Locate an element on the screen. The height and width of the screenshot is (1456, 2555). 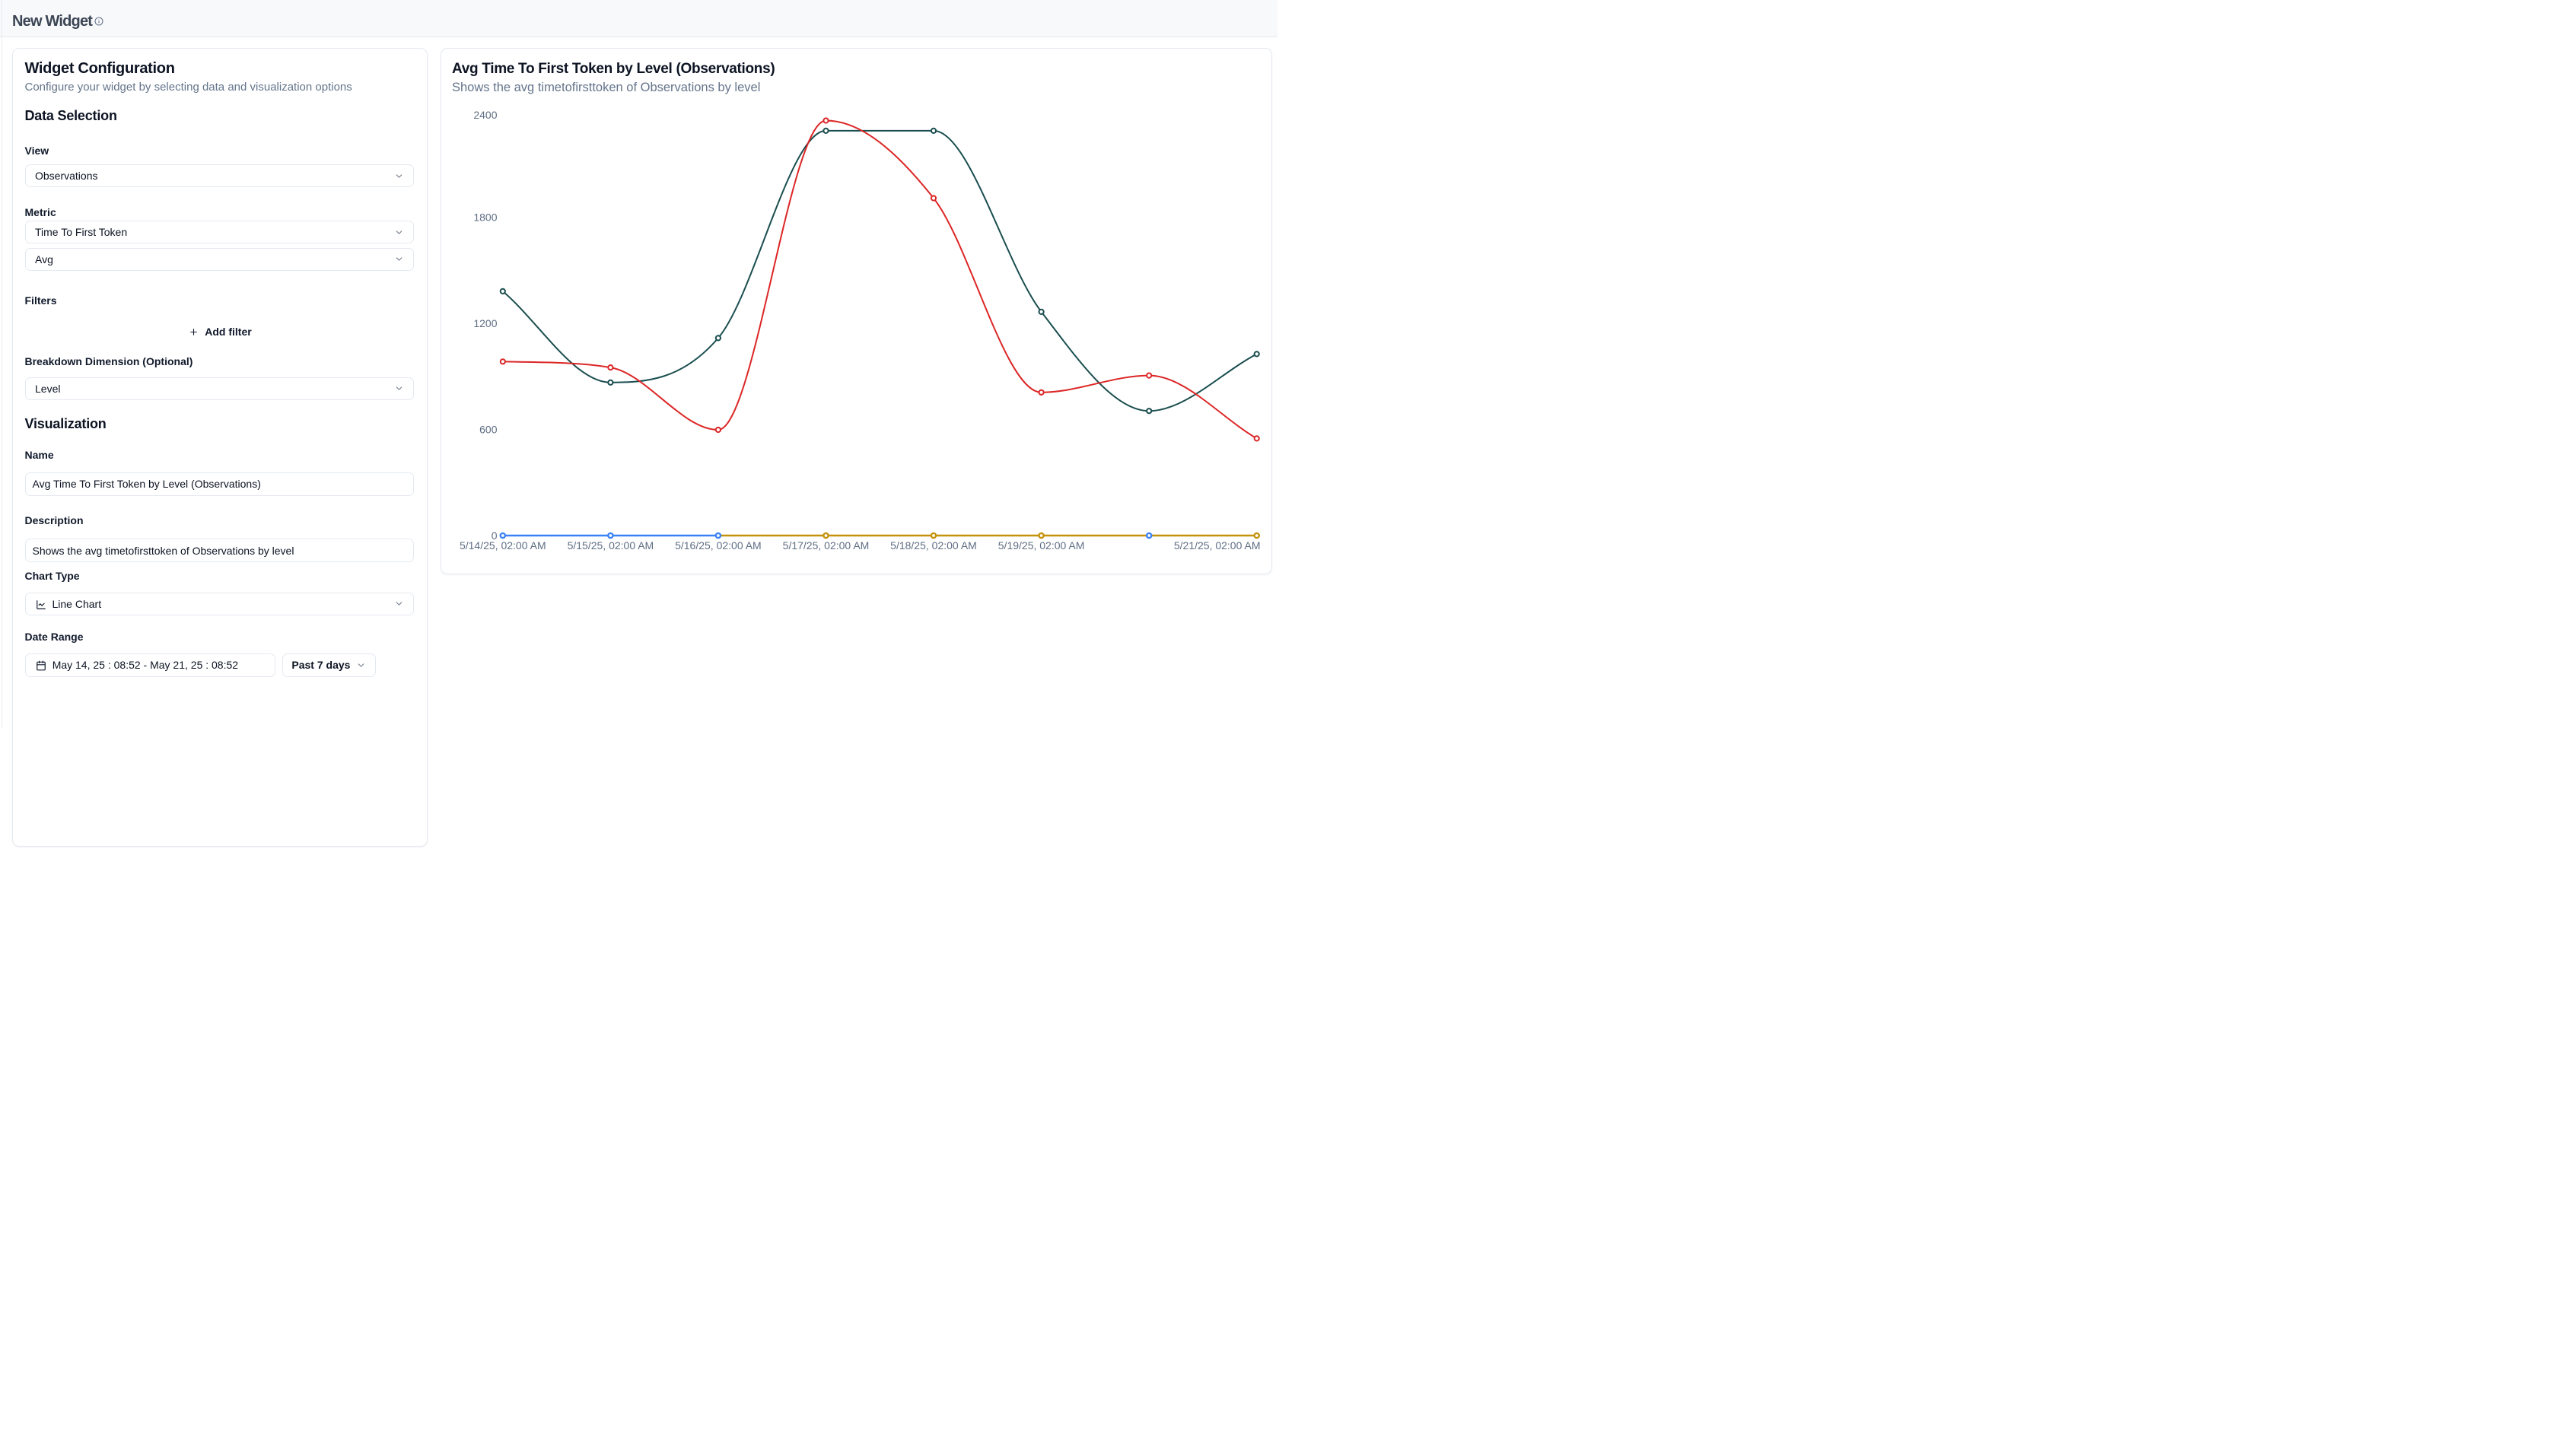
svg-text: 5/21/25, 02:00 AM is located at coordinates (1216, 545).